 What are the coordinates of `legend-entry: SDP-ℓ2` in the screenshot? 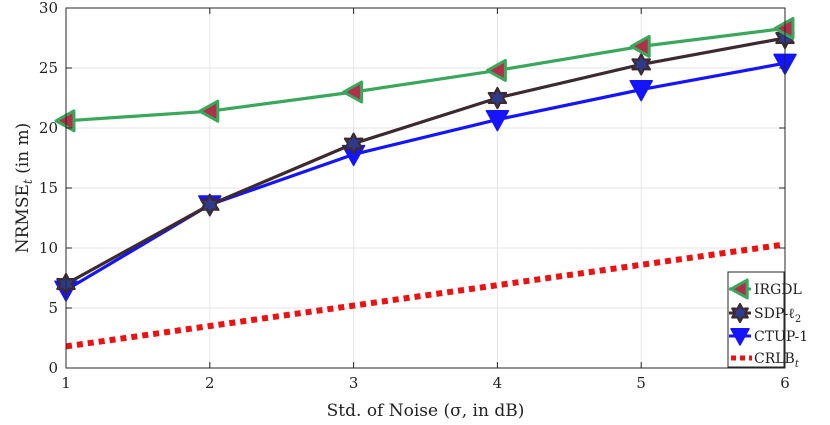 It's located at (765, 313).